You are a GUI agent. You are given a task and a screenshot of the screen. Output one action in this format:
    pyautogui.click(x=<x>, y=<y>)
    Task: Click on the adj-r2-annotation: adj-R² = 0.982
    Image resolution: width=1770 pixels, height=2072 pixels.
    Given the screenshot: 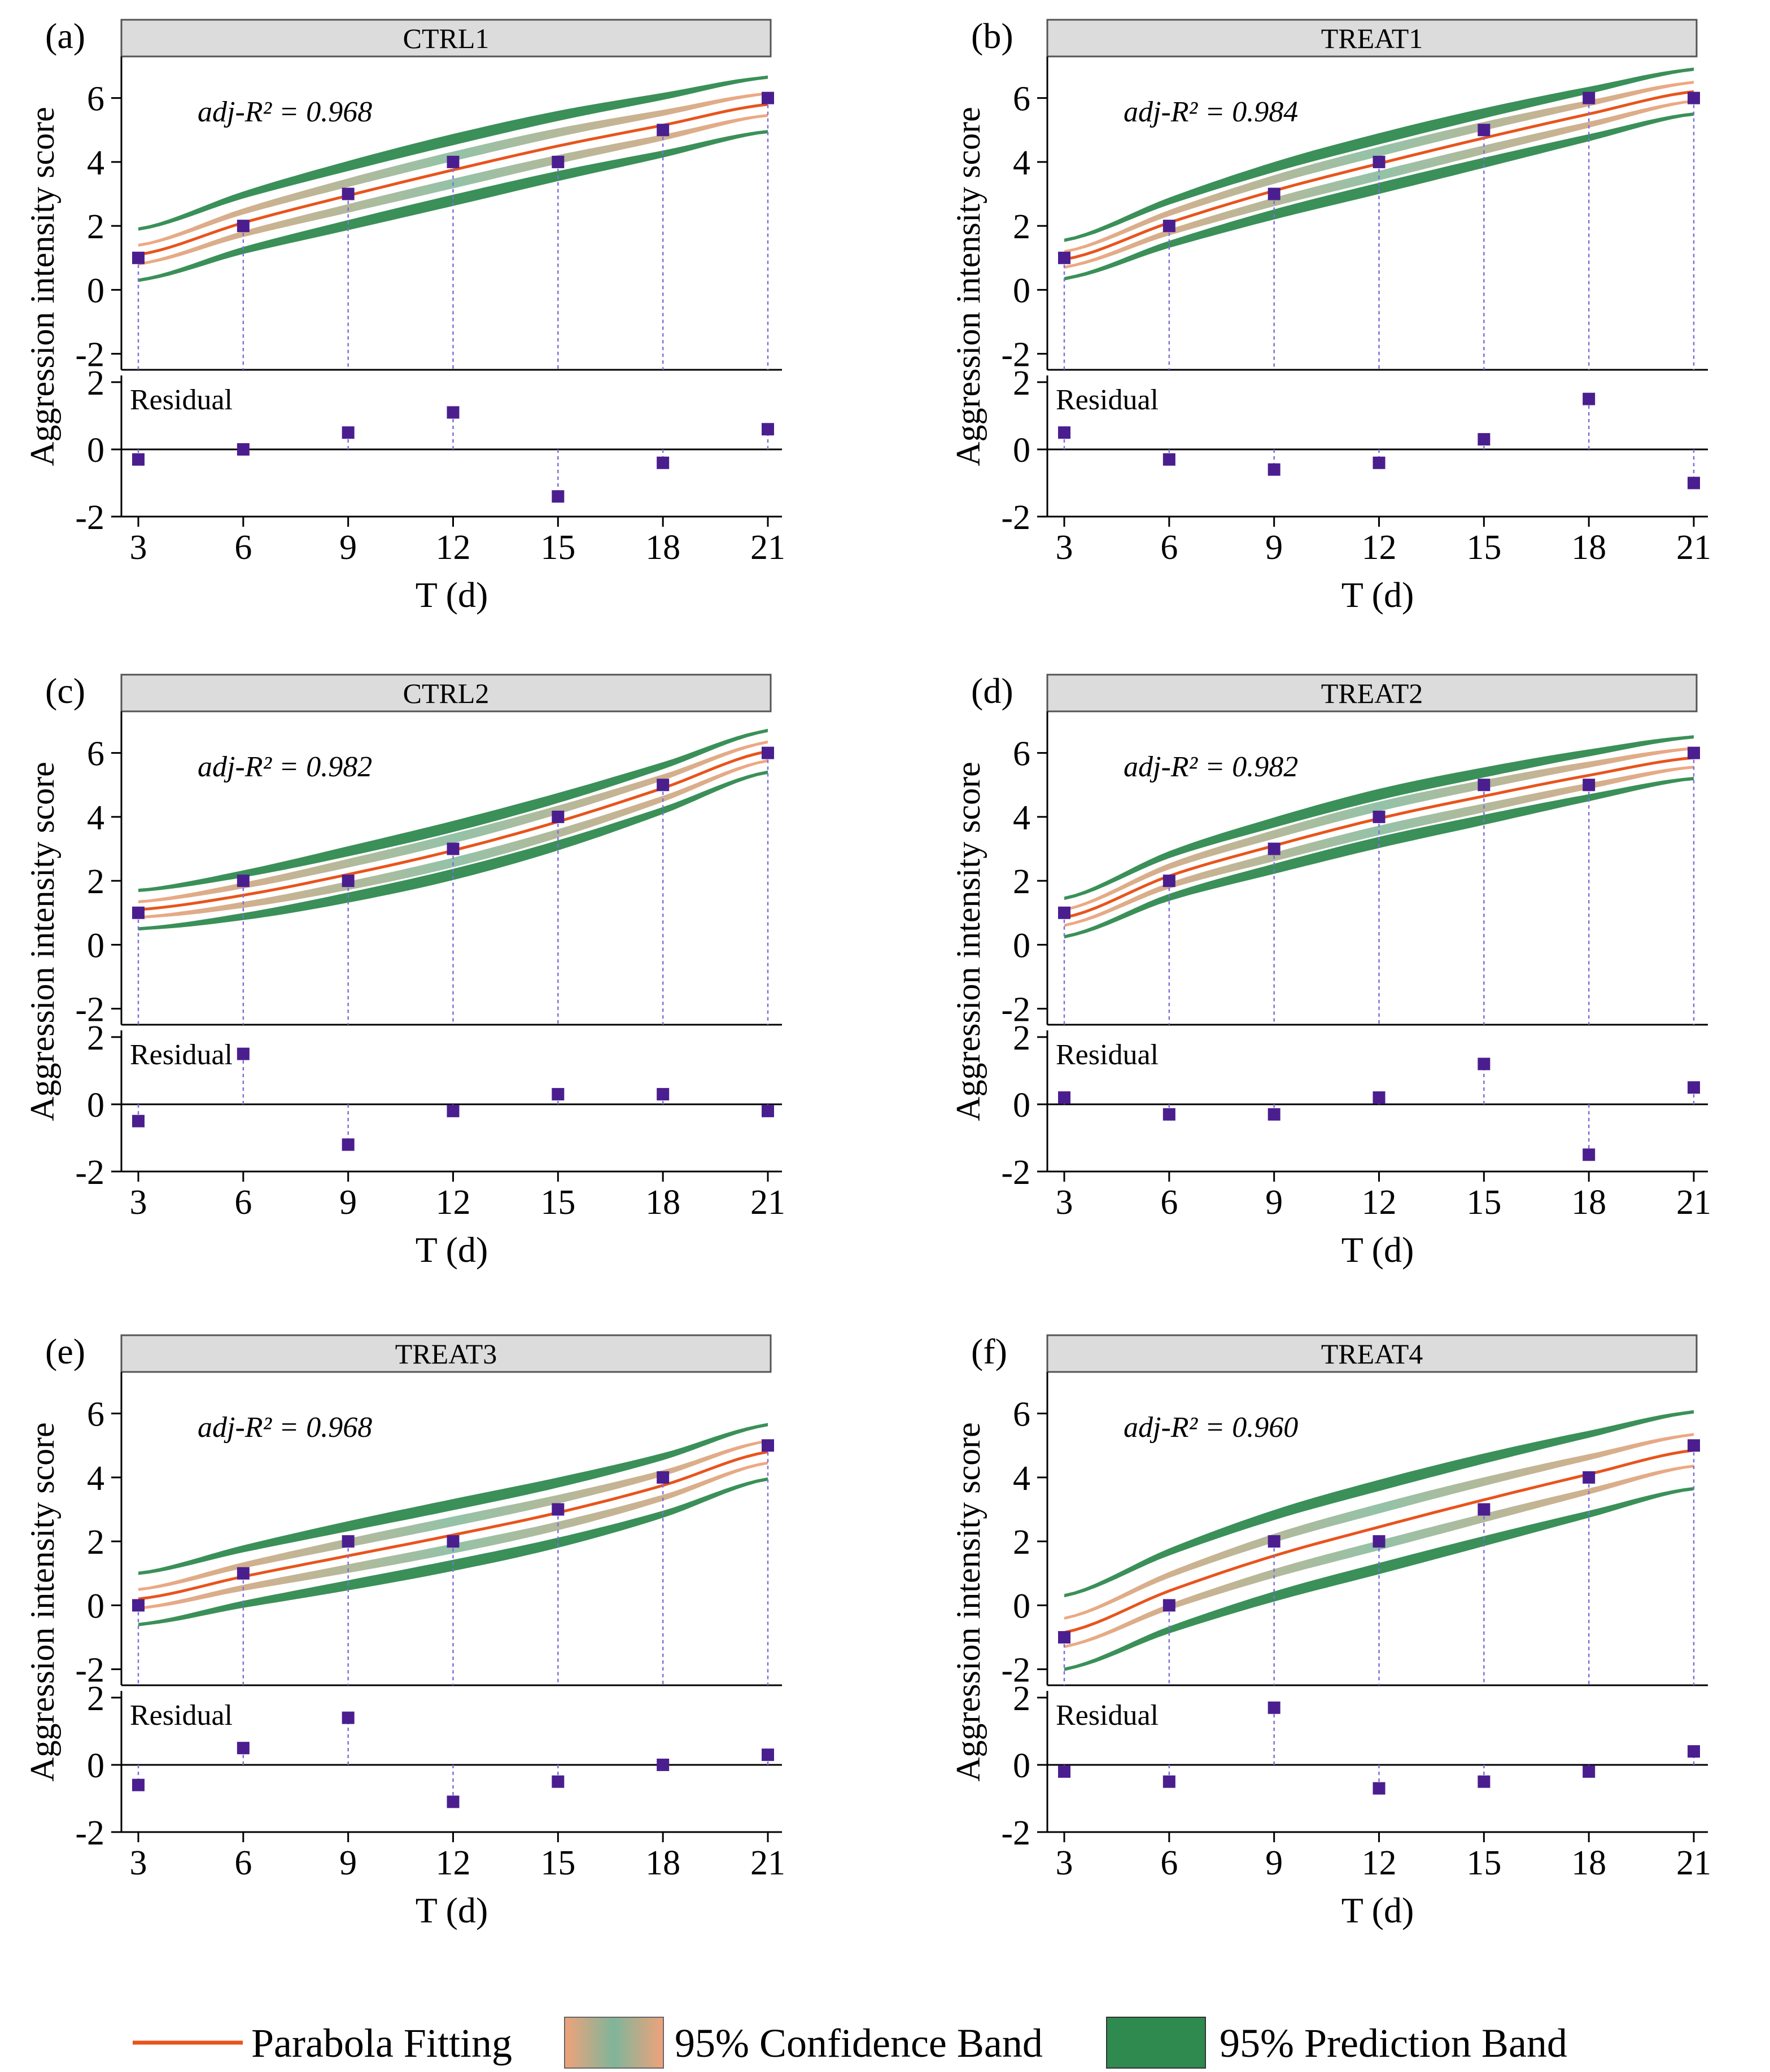 What is the action you would take?
    pyautogui.click(x=1211, y=767)
    